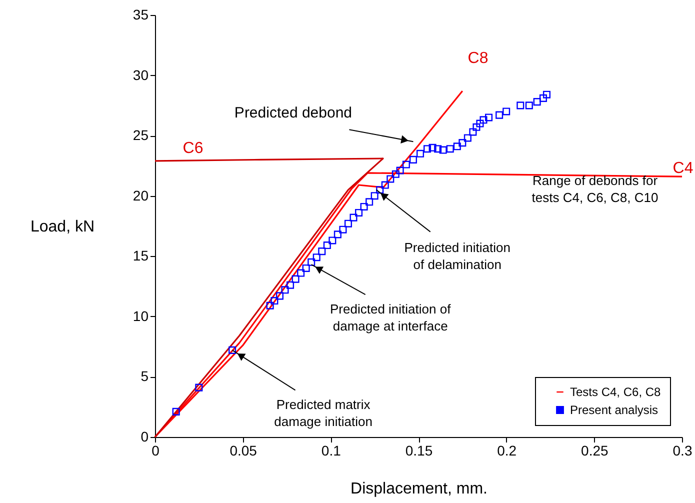 Image resolution: width=695 pixels, height=503 pixels. I want to click on x-axis-title: Displacement, mm., so click(419, 489).